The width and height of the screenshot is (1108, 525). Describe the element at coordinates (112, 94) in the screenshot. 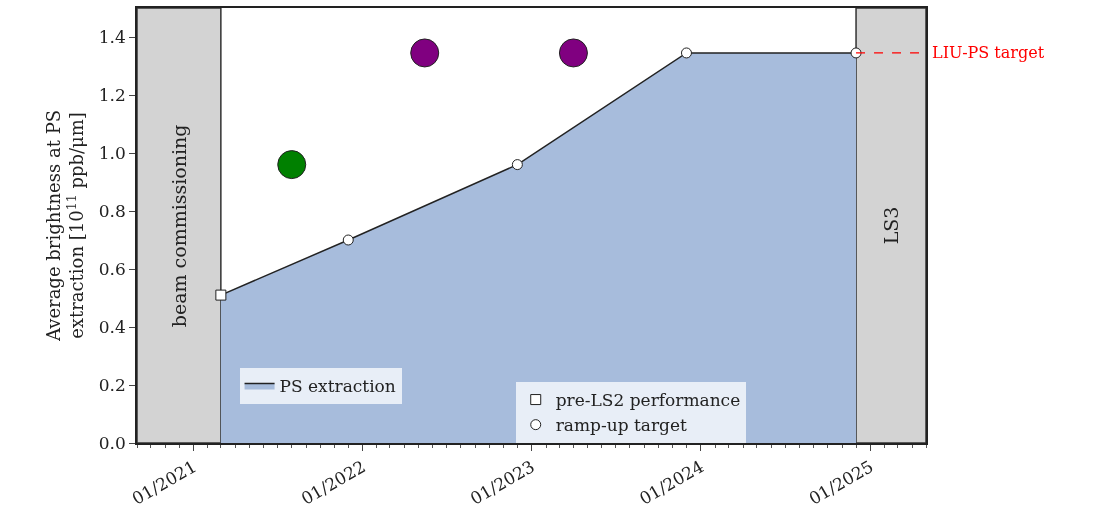

I see `y-tick-label: 1.2` at that location.